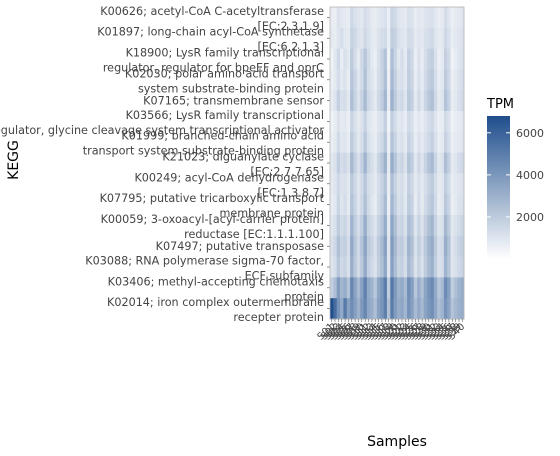 The height and width of the screenshot is (456, 560). What do you see at coordinates (530, 217) in the screenshot?
I see `legend-tick-label: 2000` at bounding box center [530, 217].